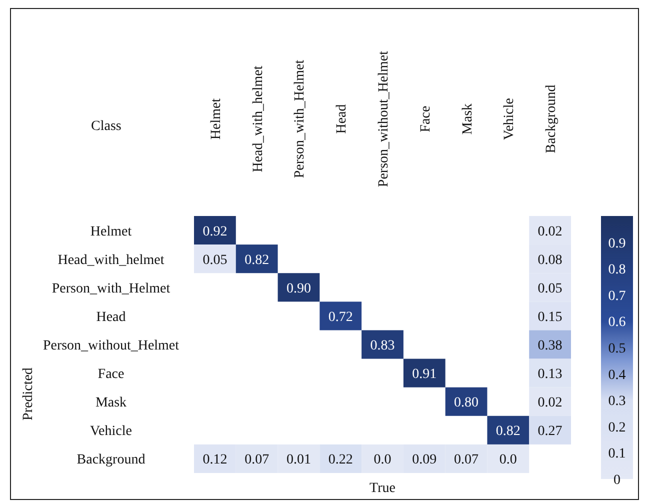 The height and width of the screenshot is (504, 647). Describe the element at coordinates (550, 432) in the screenshot. I see `data-label: 0.27` at that location.